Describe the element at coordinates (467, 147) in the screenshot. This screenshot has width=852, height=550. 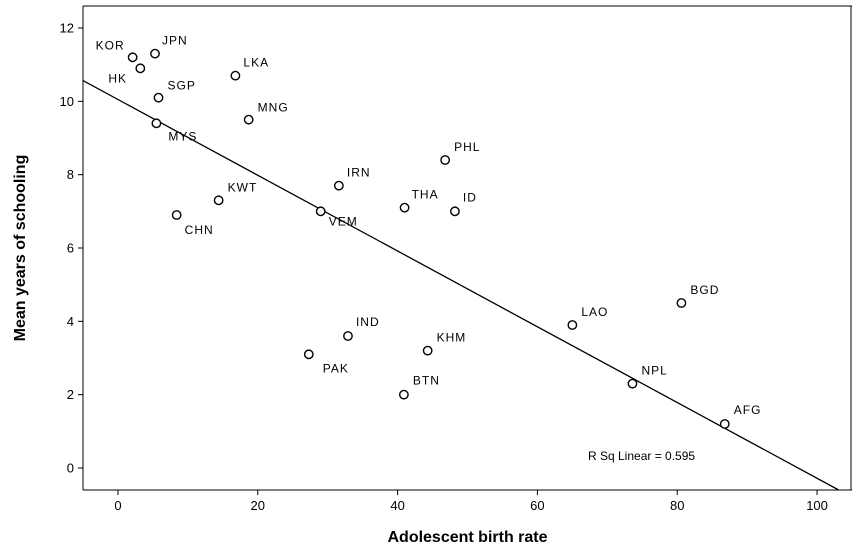
I see `data-point-label: PHL` at that location.